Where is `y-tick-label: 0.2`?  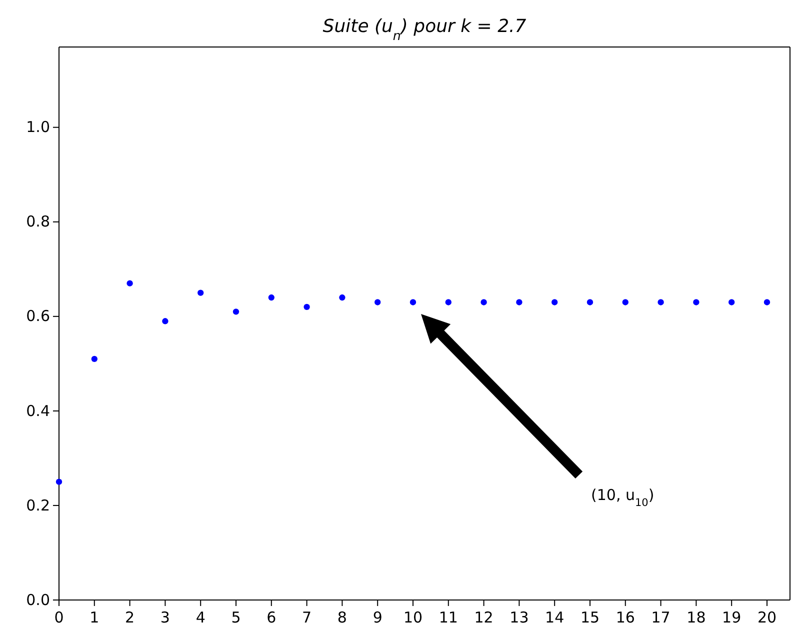
y-tick-label: 0.2 is located at coordinates (38, 505).